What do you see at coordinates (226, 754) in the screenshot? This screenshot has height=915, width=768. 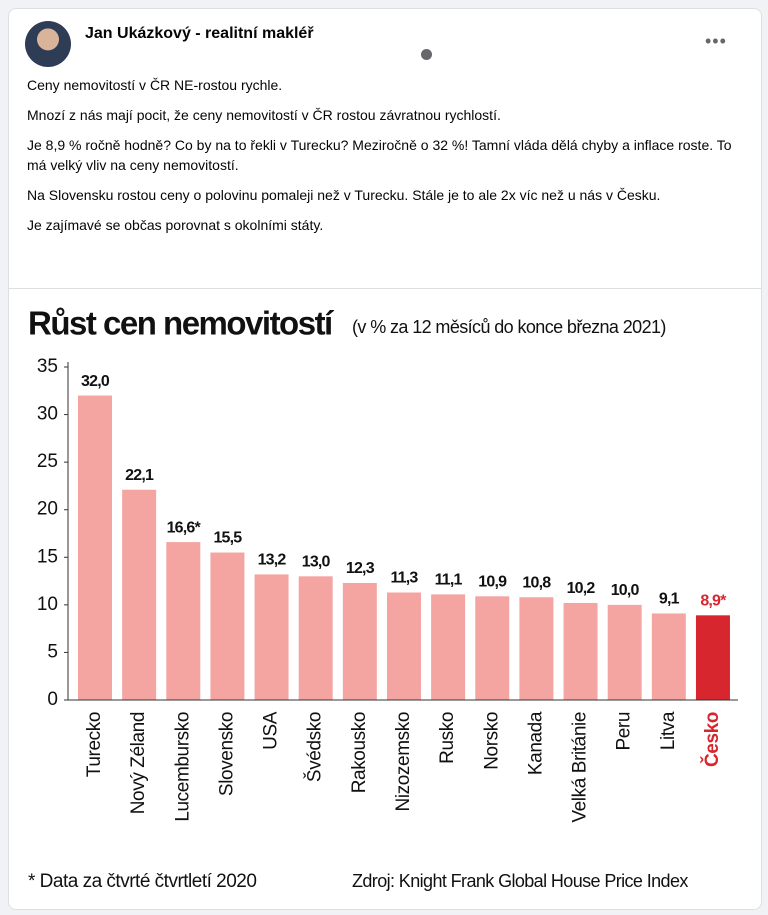 I see `x-tick-label: Slovensko` at bounding box center [226, 754].